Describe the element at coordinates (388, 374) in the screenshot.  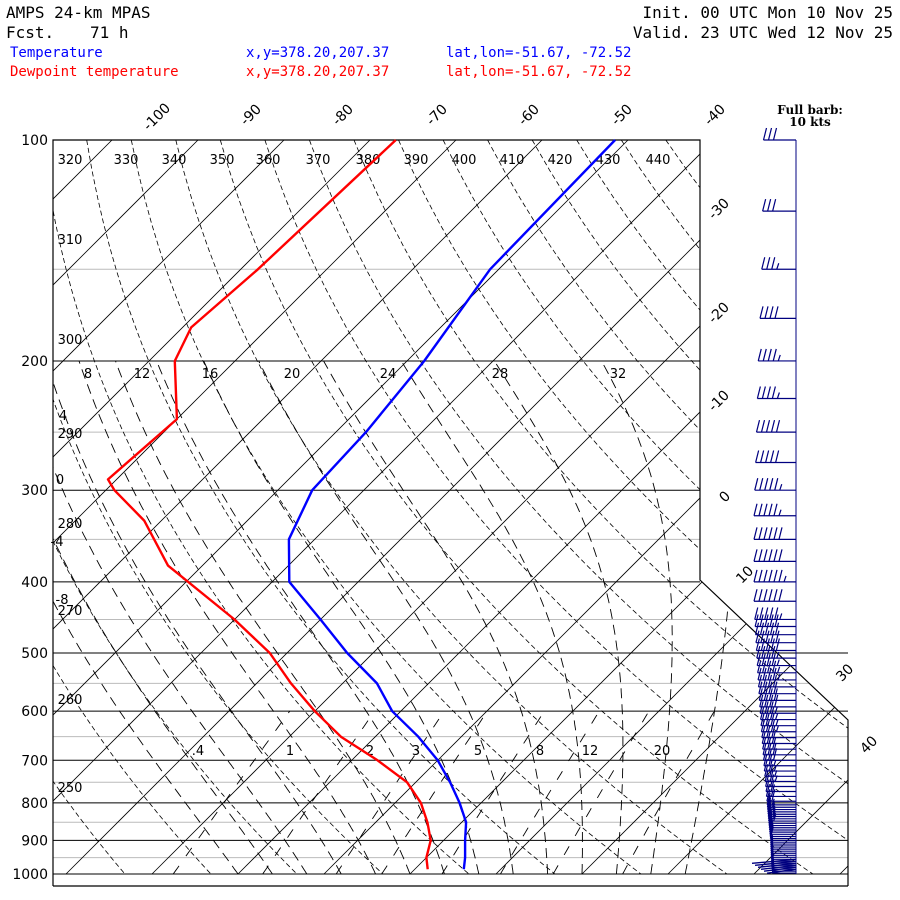
I see `theta-e-label: 24` at that location.